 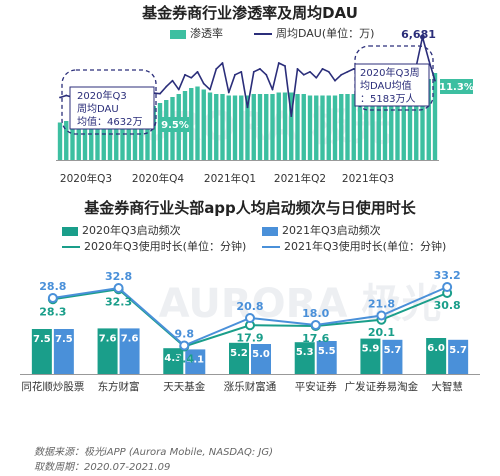 I want to click on category-label: 广发证券易淘金, so click(x=382, y=386).